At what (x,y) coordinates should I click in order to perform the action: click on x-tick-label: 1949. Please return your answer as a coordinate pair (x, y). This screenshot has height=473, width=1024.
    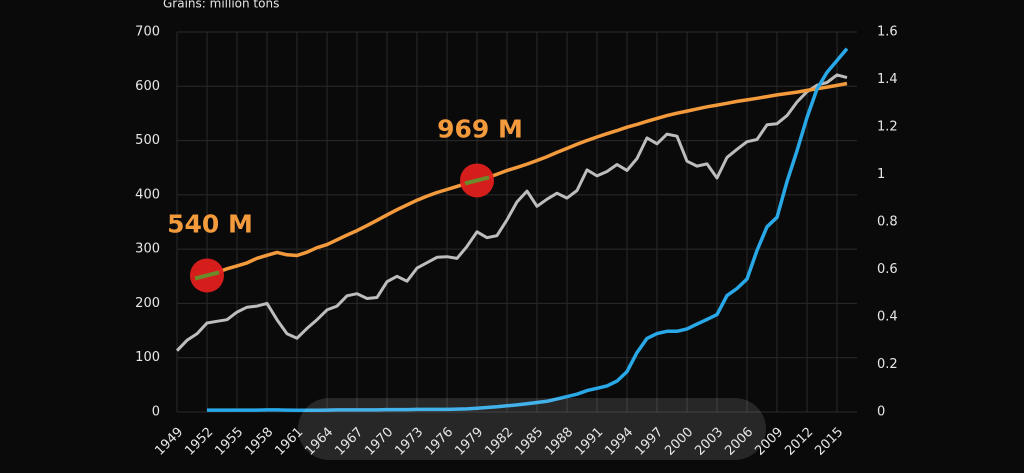
    Looking at the image, I should click on (169, 442).